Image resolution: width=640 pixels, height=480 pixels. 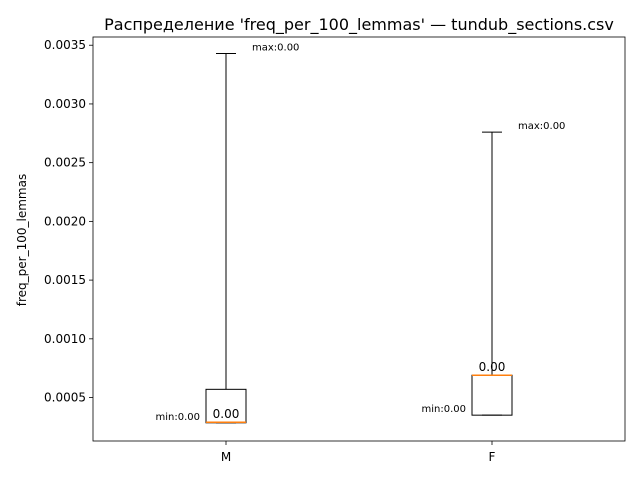 I want to click on iqr-box, so click(x=492, y=395).